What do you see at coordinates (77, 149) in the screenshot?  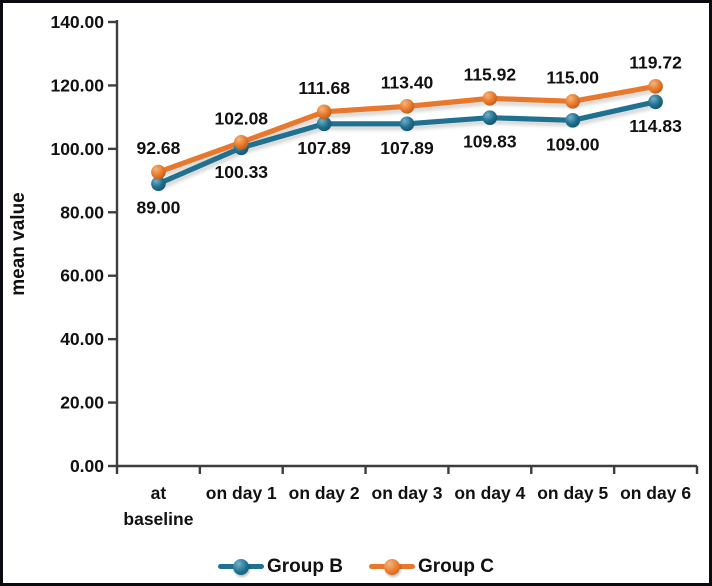 I see `y-tick-label: 100.00` at bounding box center [77, 149].